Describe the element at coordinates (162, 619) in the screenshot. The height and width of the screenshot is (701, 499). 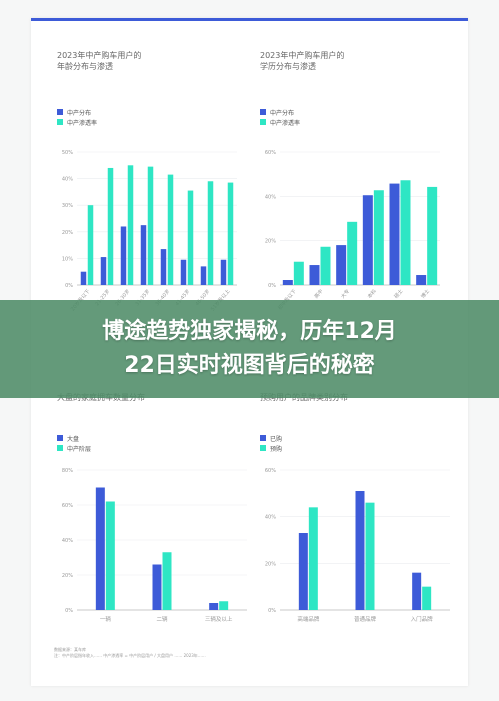
I see `x-tick-label: 二辆` at that location.